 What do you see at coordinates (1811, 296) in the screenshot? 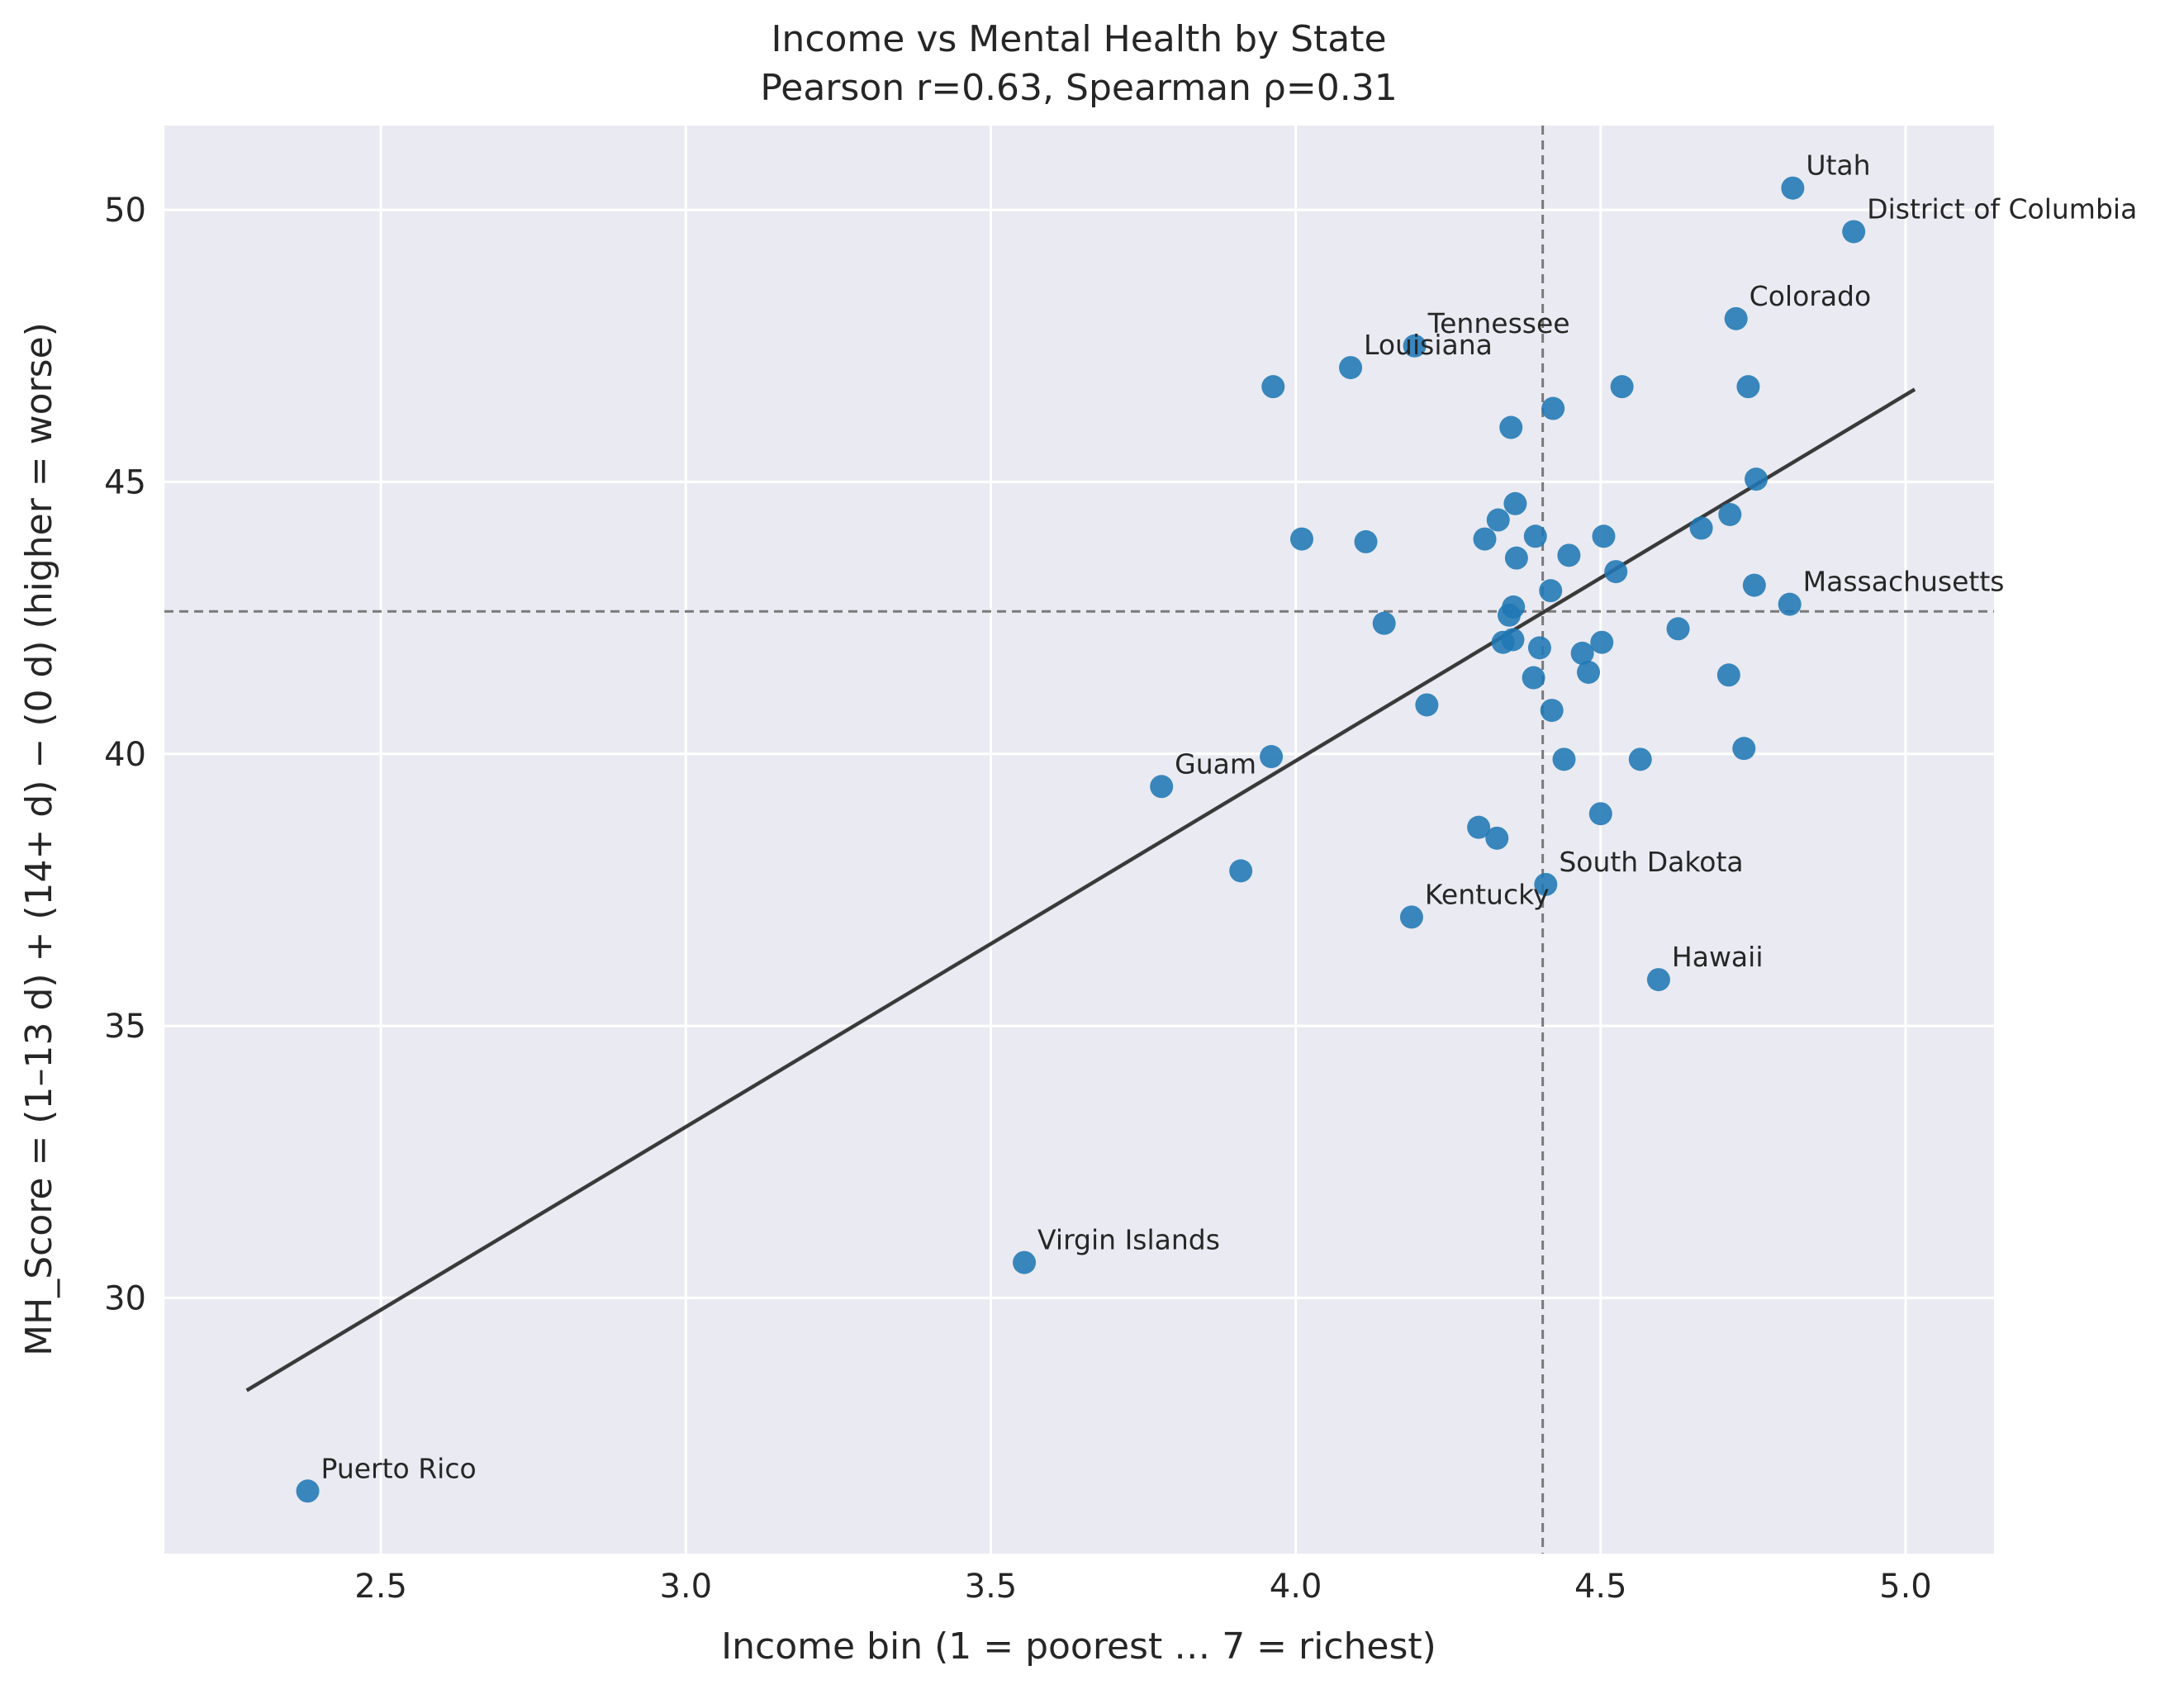
I see `point-label: Colorado` at bounding box center [1811, 296].